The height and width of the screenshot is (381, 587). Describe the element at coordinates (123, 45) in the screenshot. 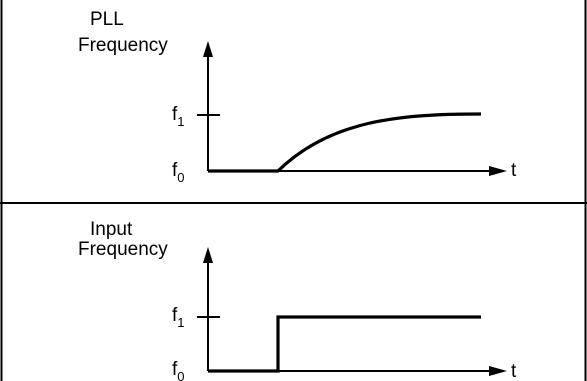

I see `pll-label-line2: Frequency` at that location.